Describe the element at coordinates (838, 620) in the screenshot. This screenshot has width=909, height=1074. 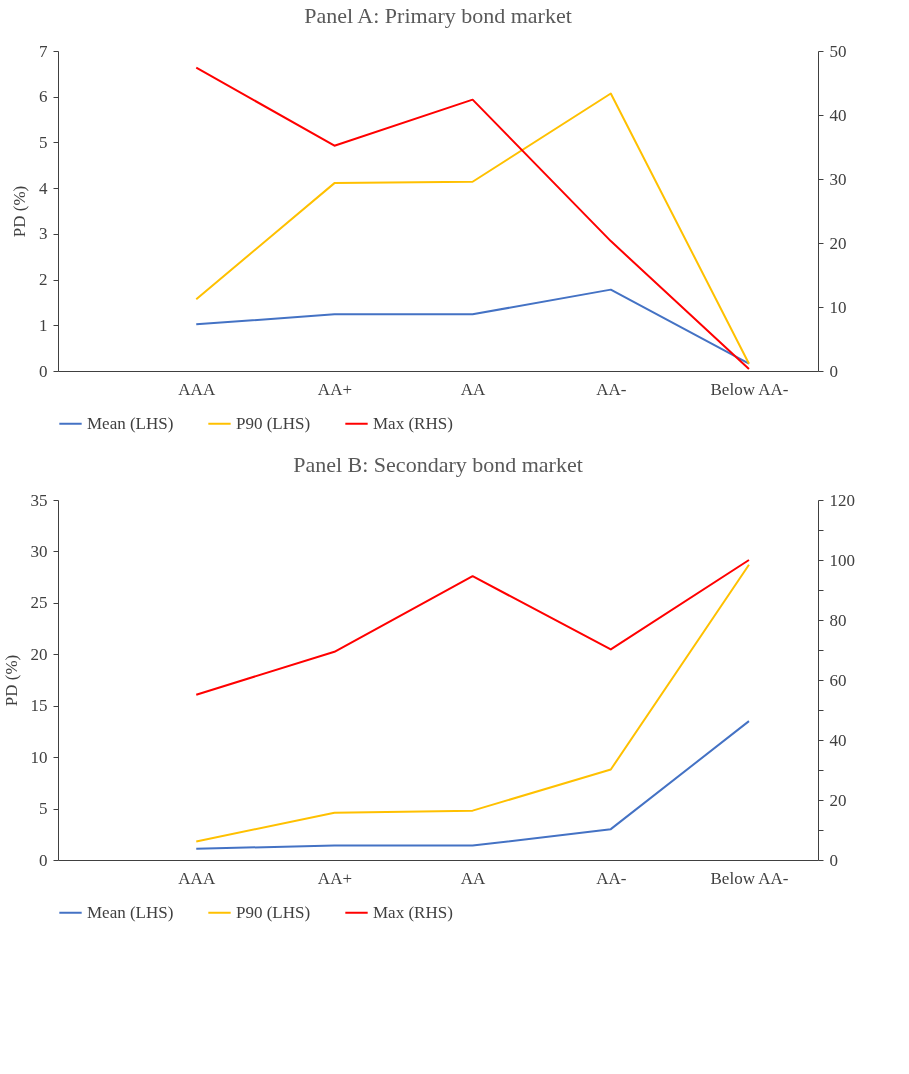
I see `y2-tick-label: 80` at that location.